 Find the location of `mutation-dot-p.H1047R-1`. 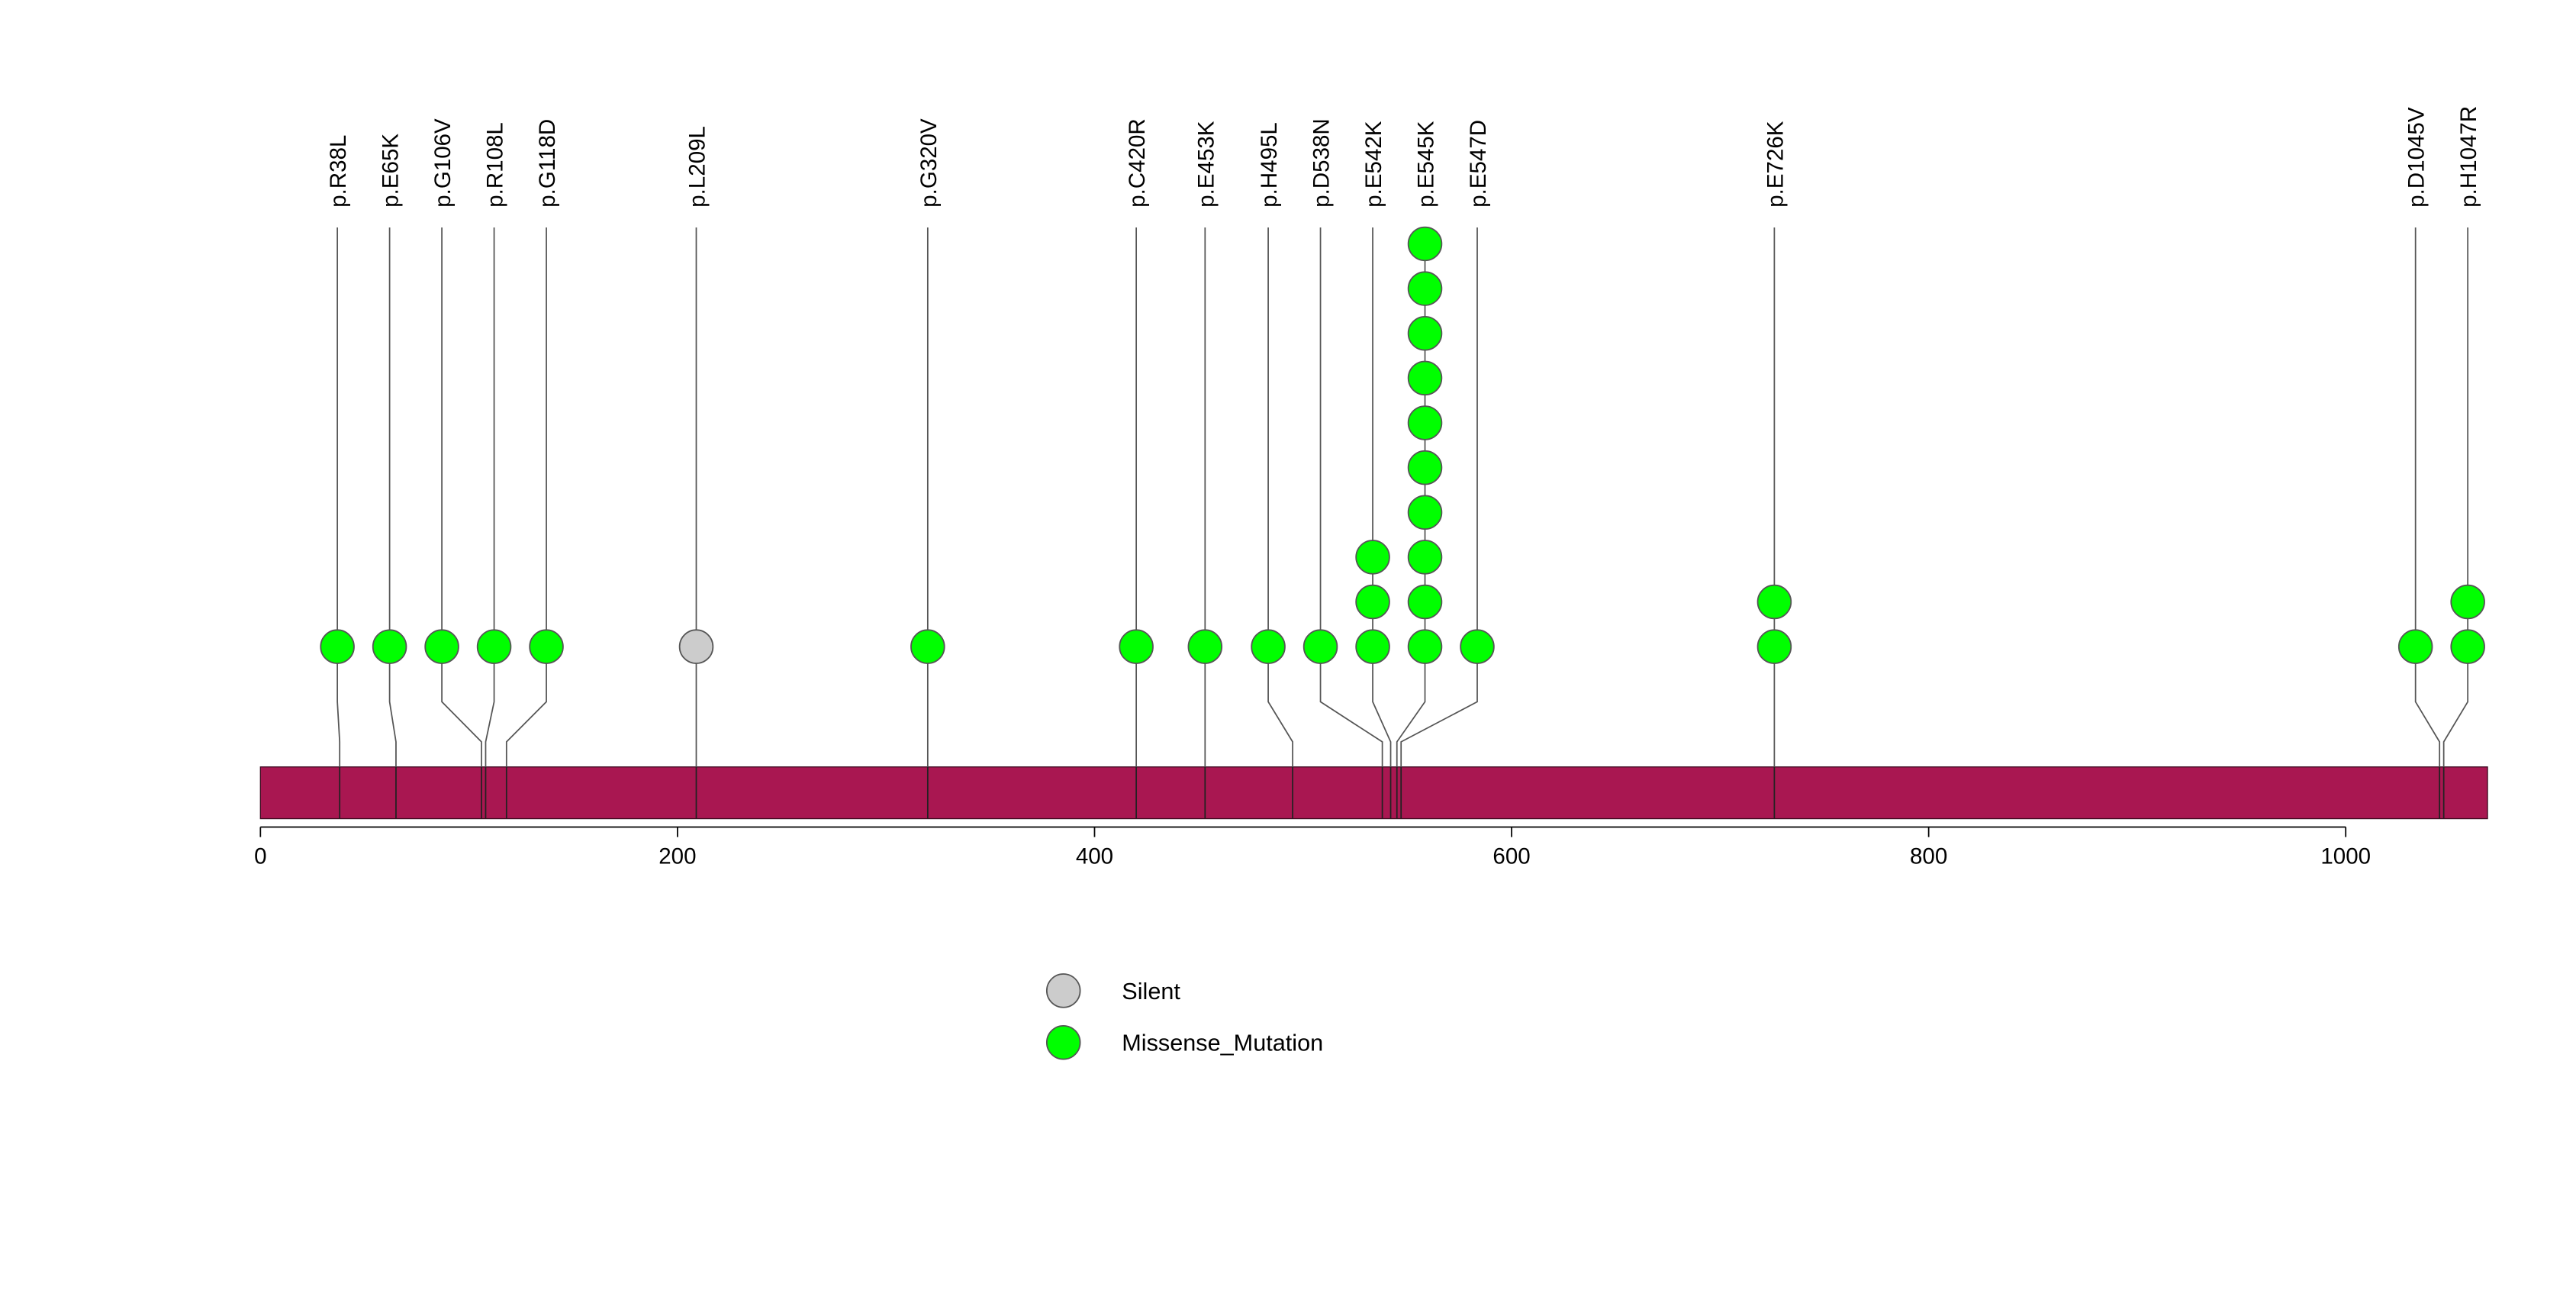

mutation-dot-p.H1047R-1 is located at coordinates (2467, 647).